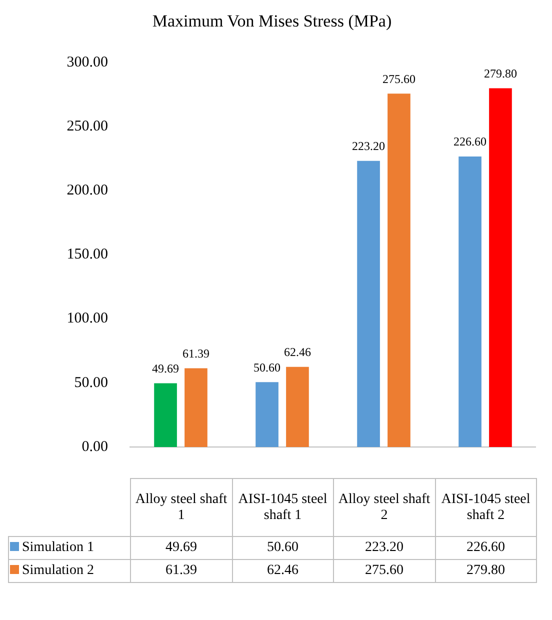 The width and height of the screenshot is (552, 620). Describe the element at coordinates (181, 548) in the screenshot. I see `data-label: 49.69` at that location.